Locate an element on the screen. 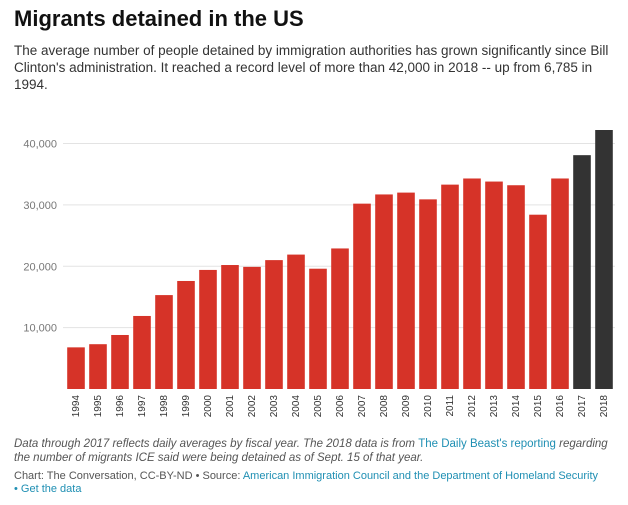 This screenshot has height=505, width=628. bar-2015 is located at coordinates (538, 301).